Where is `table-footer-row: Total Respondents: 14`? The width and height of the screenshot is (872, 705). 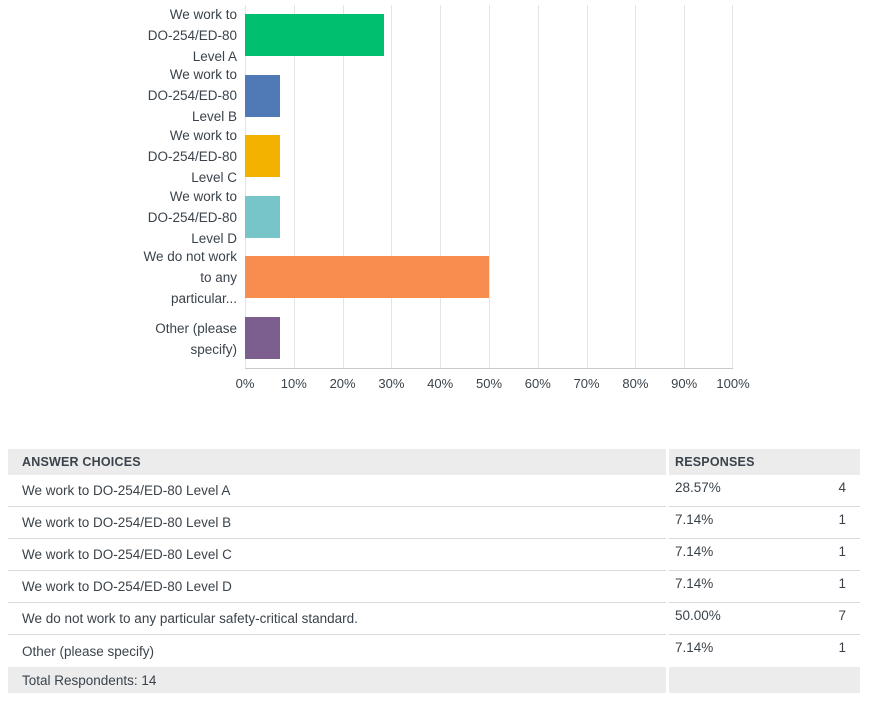 table-footer-row: Total Respondents: 14 is located at coordinates (434, 680).